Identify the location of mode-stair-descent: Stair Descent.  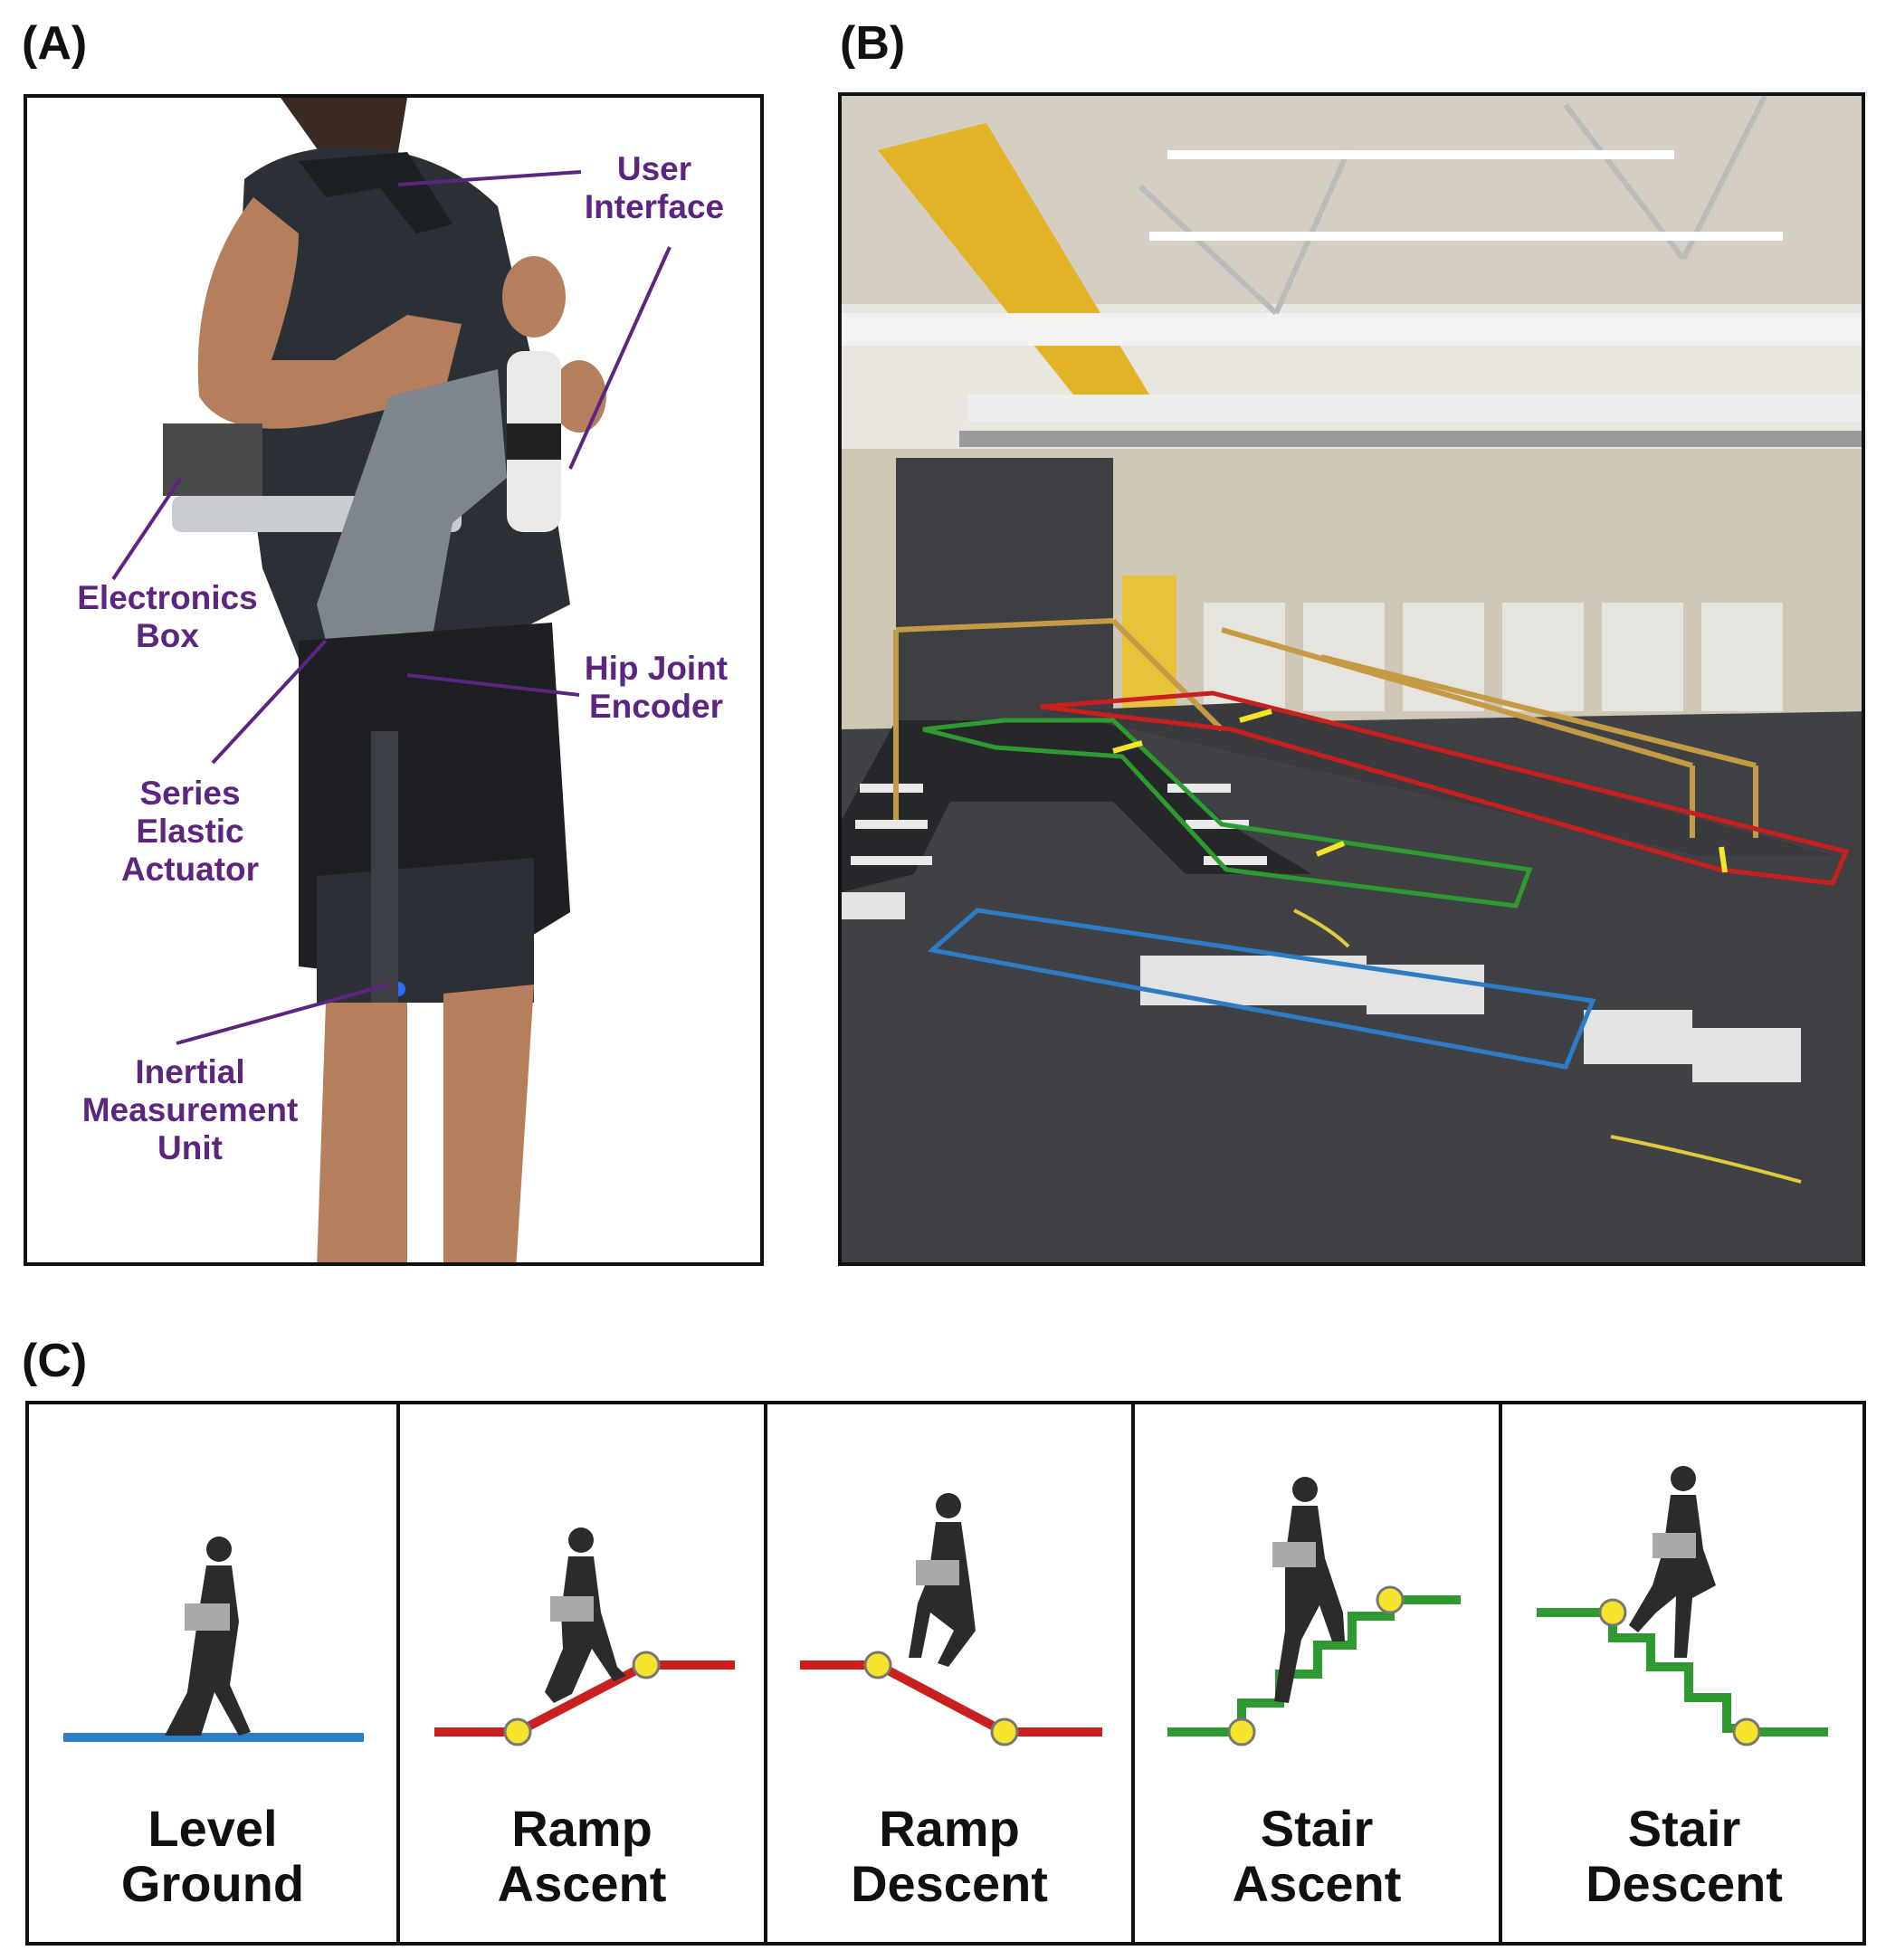
(1680, 1673).